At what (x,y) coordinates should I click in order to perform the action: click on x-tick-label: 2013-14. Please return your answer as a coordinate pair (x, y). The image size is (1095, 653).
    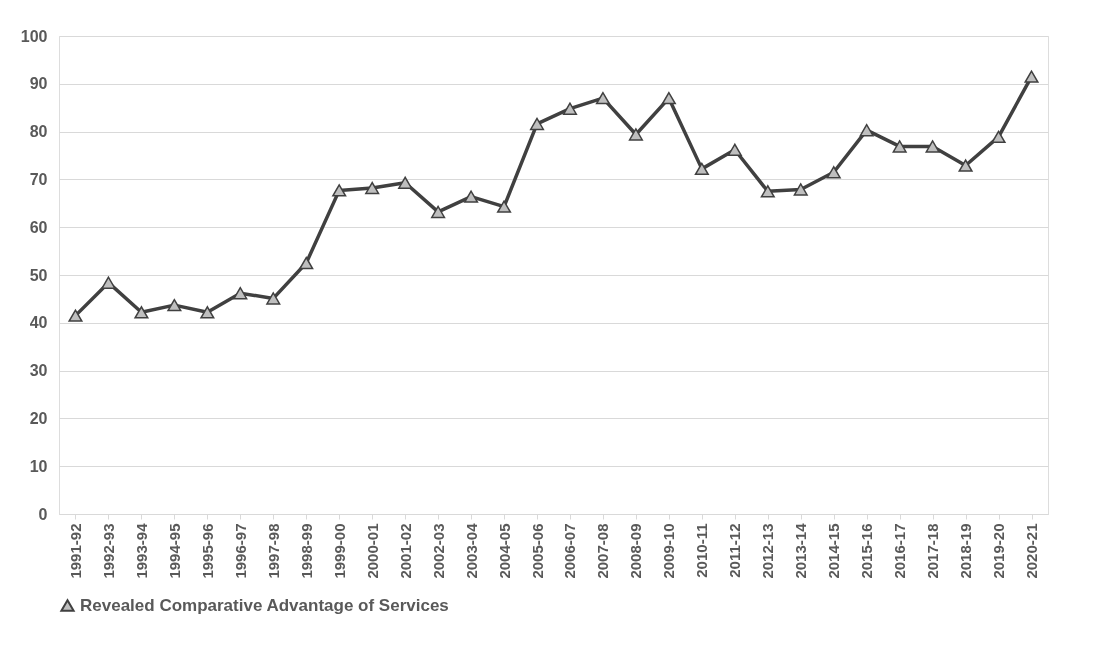
    Looking at the image, I should click on (801, 550).